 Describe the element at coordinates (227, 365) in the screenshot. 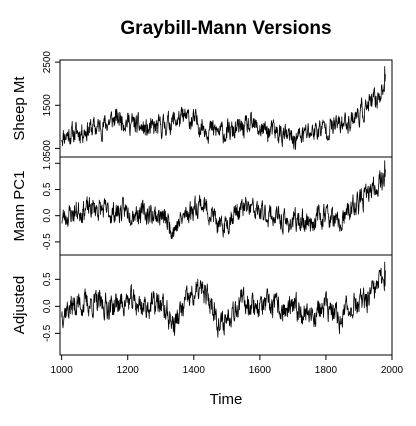

I see `x-axis: 1000 1200 1400 1600 1800 2000` at that location.